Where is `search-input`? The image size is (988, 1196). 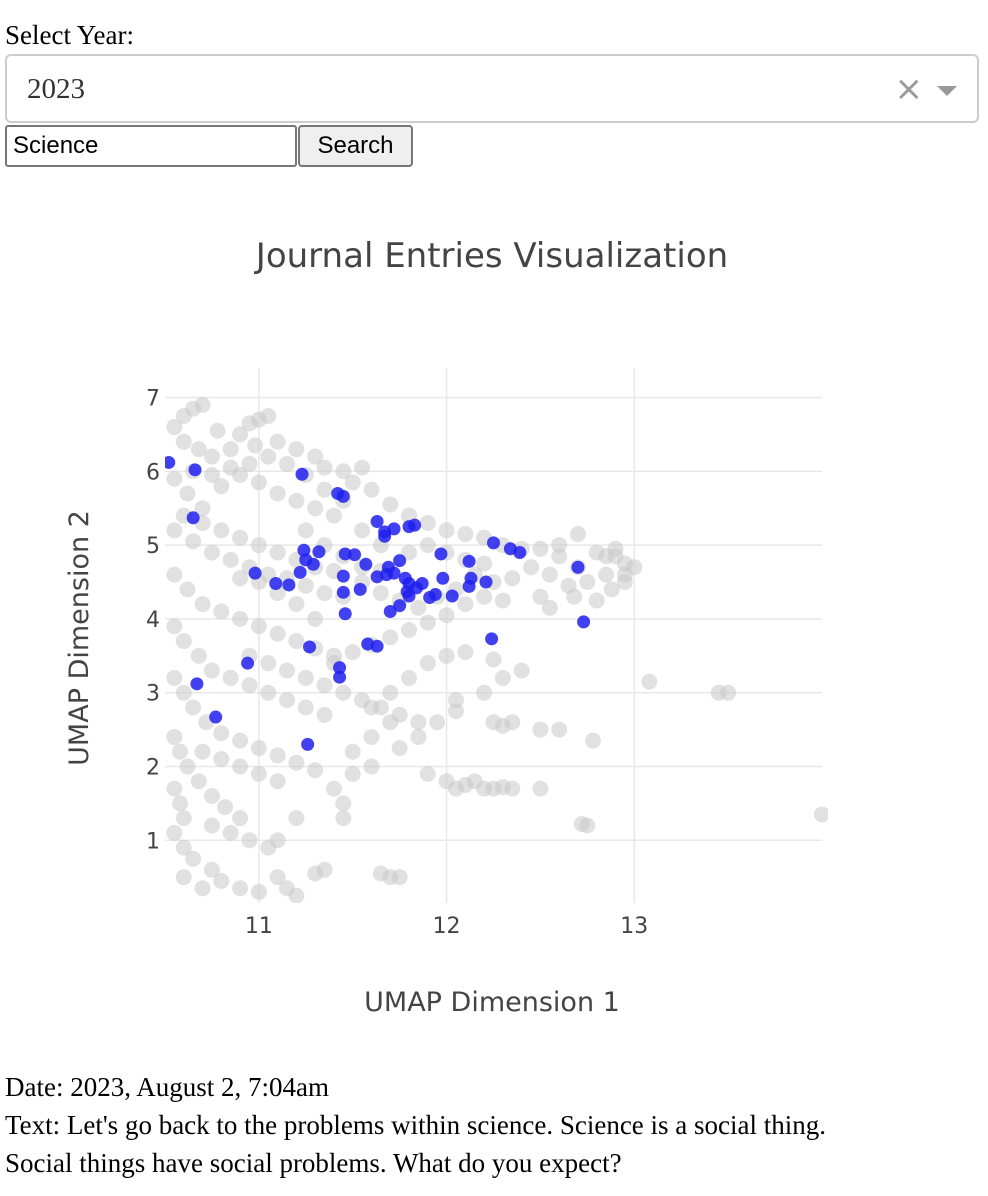 search-input is located at coordinates (151, 146).